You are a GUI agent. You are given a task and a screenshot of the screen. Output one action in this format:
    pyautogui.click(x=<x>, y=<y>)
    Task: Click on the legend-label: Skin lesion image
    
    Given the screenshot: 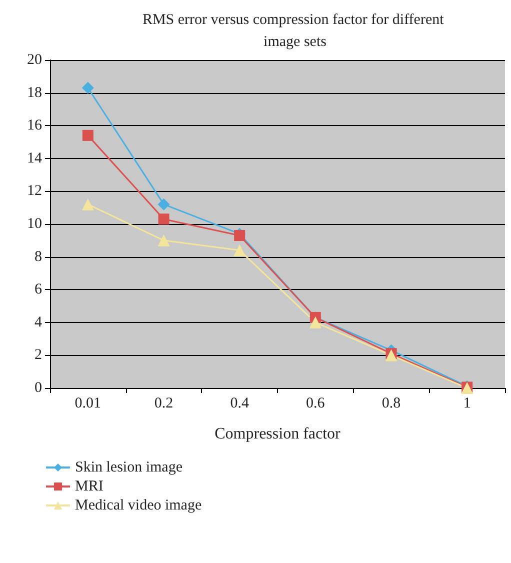 What is the action you would take?
    pyautogui.click(x=129, y=468)
    